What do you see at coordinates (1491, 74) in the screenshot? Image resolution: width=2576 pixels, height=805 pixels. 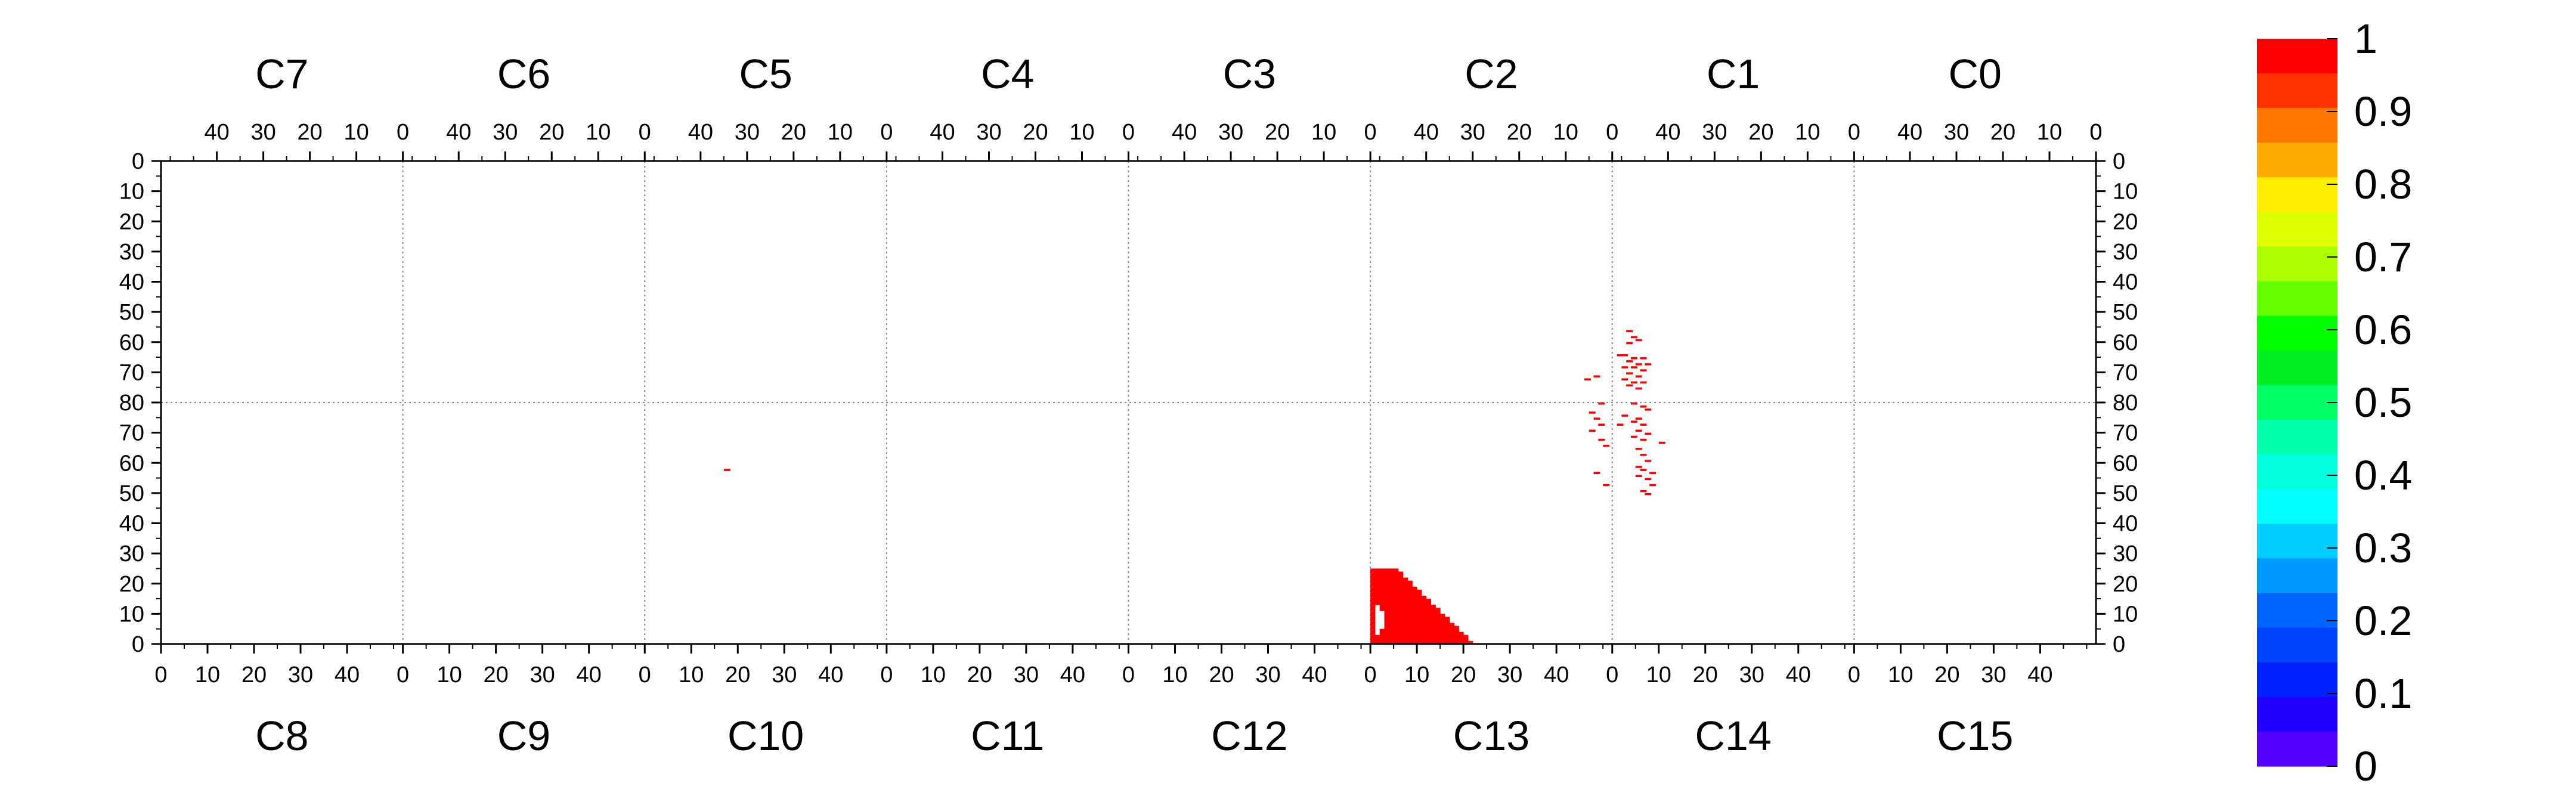 I see `chip-label-c2: C2` at bounding box center [1491, 74].